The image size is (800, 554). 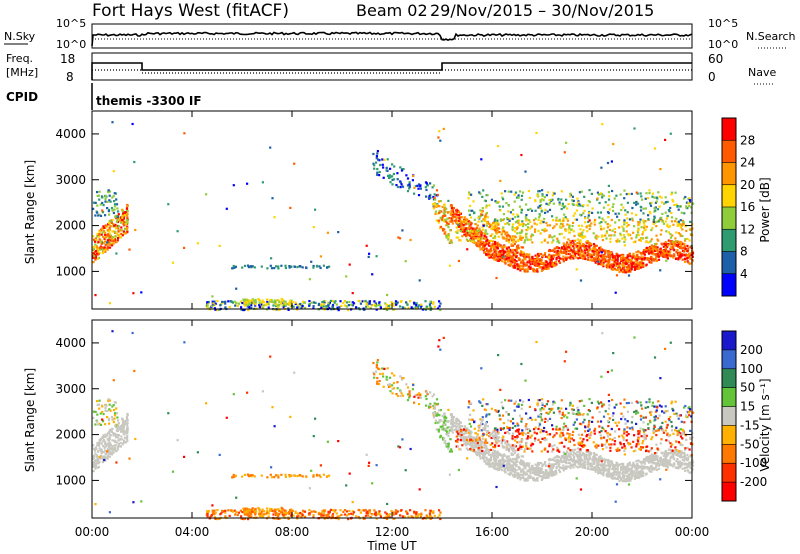 What do you see at coordinates (391, 546) in the screenshot?
I see `time-axis-label: Time UT` at bounding box center [391, 546].